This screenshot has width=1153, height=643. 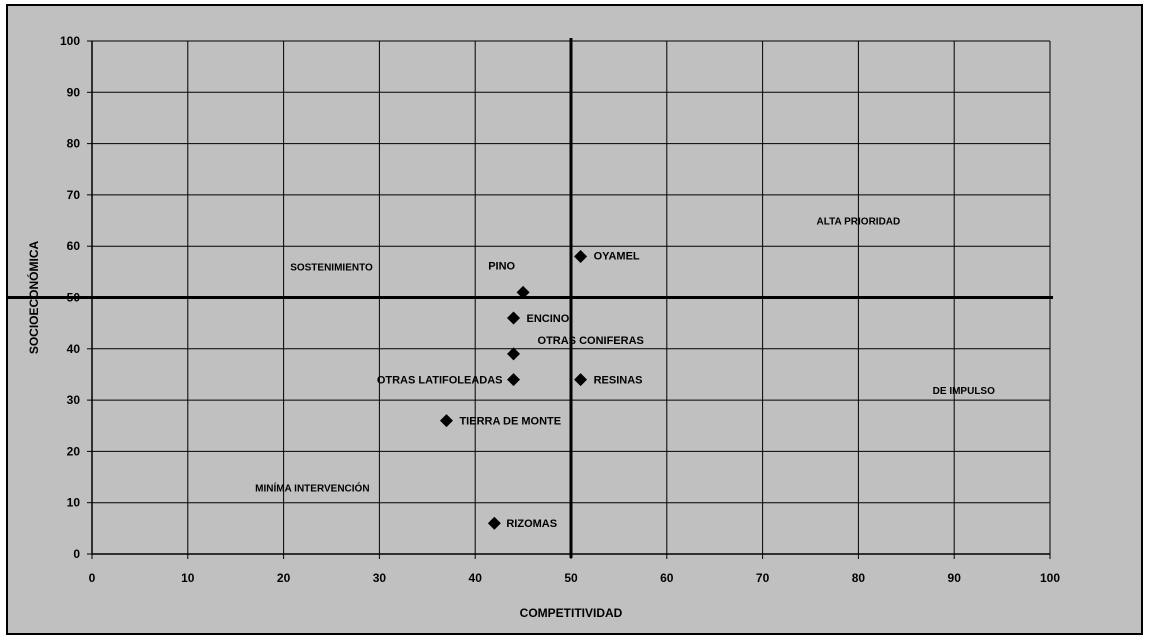 What do you see at coordinates (74, 246) in the screenshot?
I see `y-tick-label: 60` at bounding box center [74, 246].